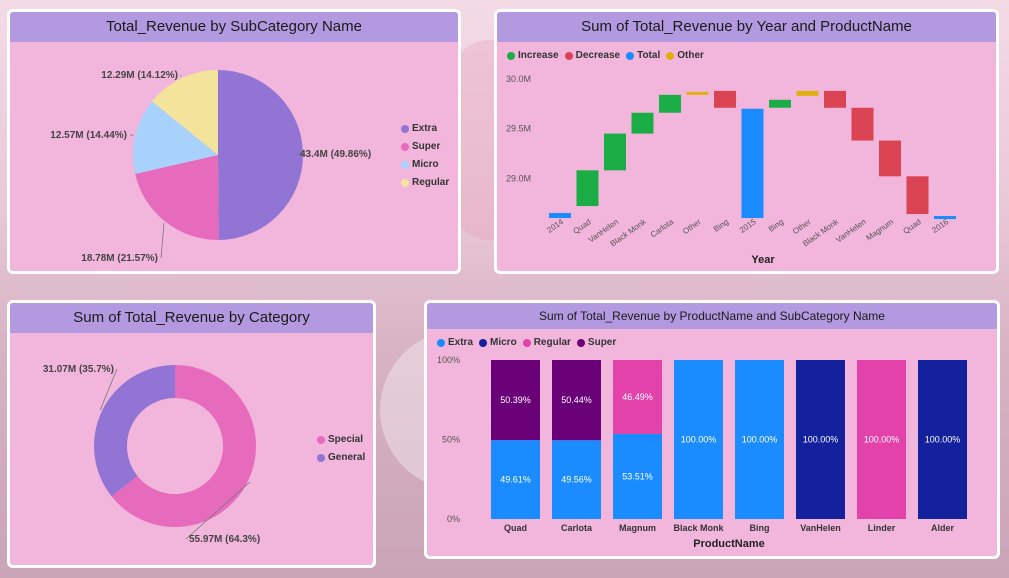 This screenshot has height=578, width=1009. I want to click on x-tick-label: Black Monk, so click(698, 528).